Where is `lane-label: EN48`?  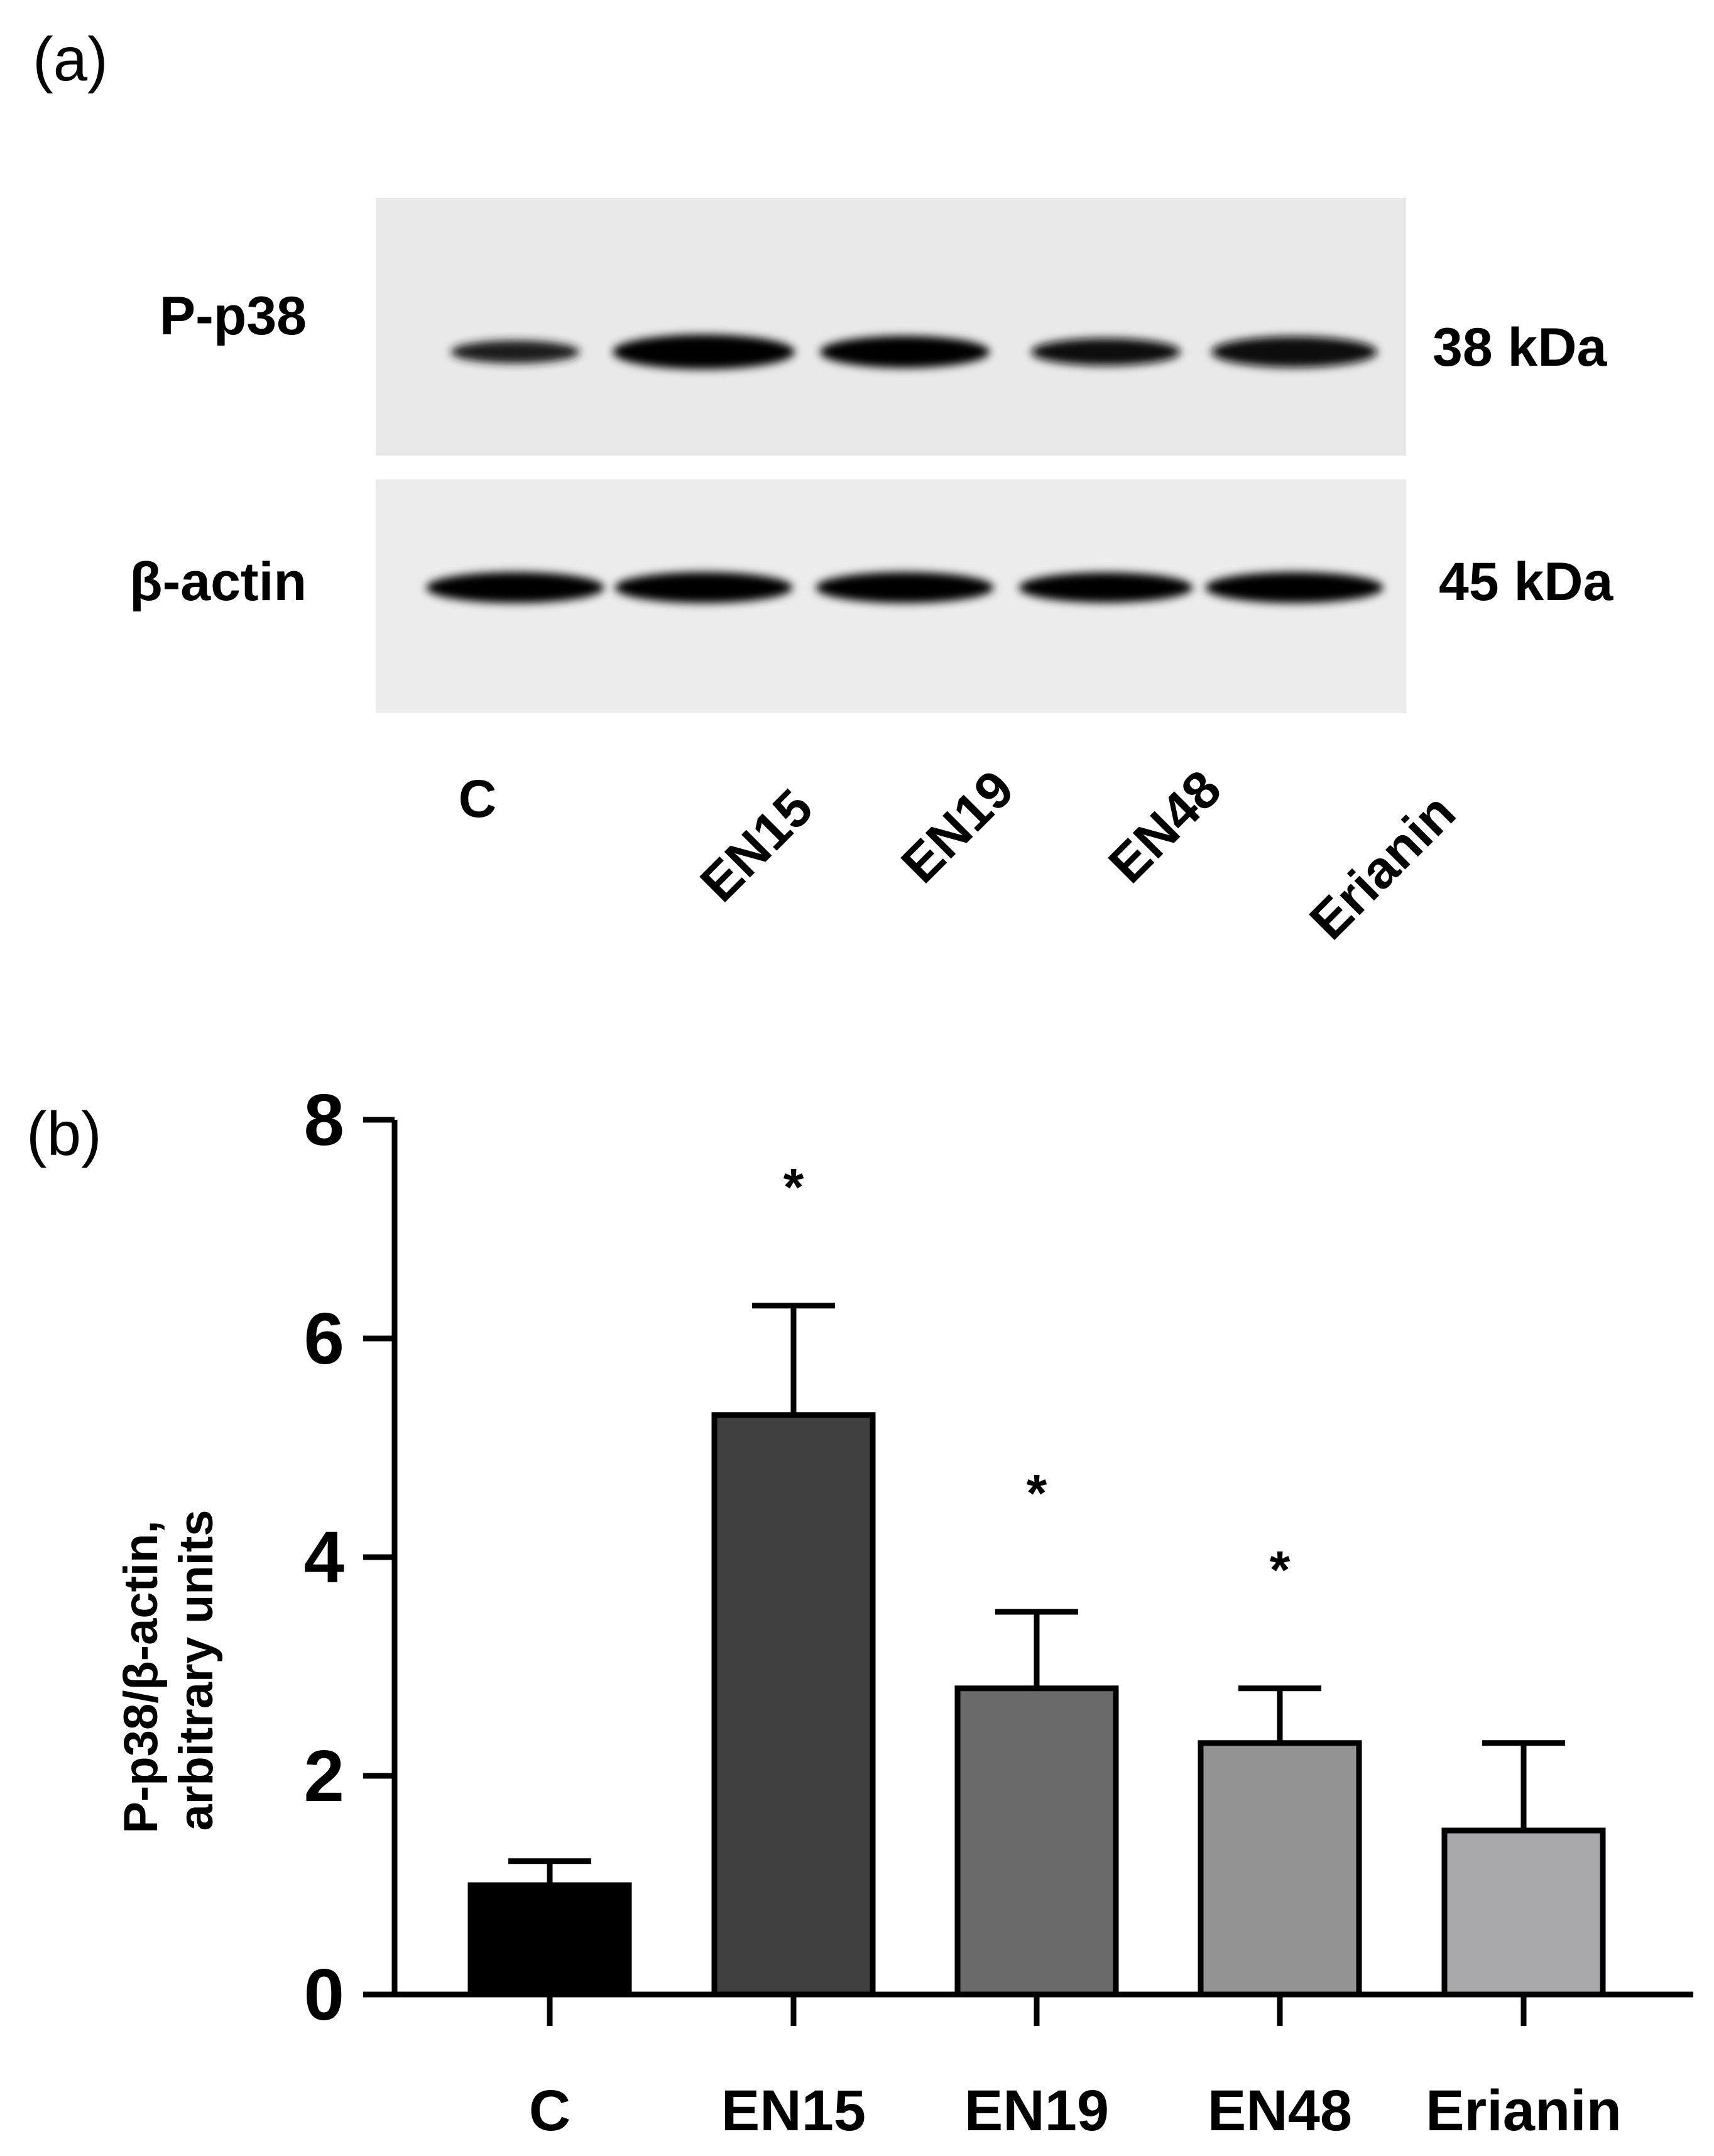
lane-label: EN48 is located at coordinates (1164, 826).